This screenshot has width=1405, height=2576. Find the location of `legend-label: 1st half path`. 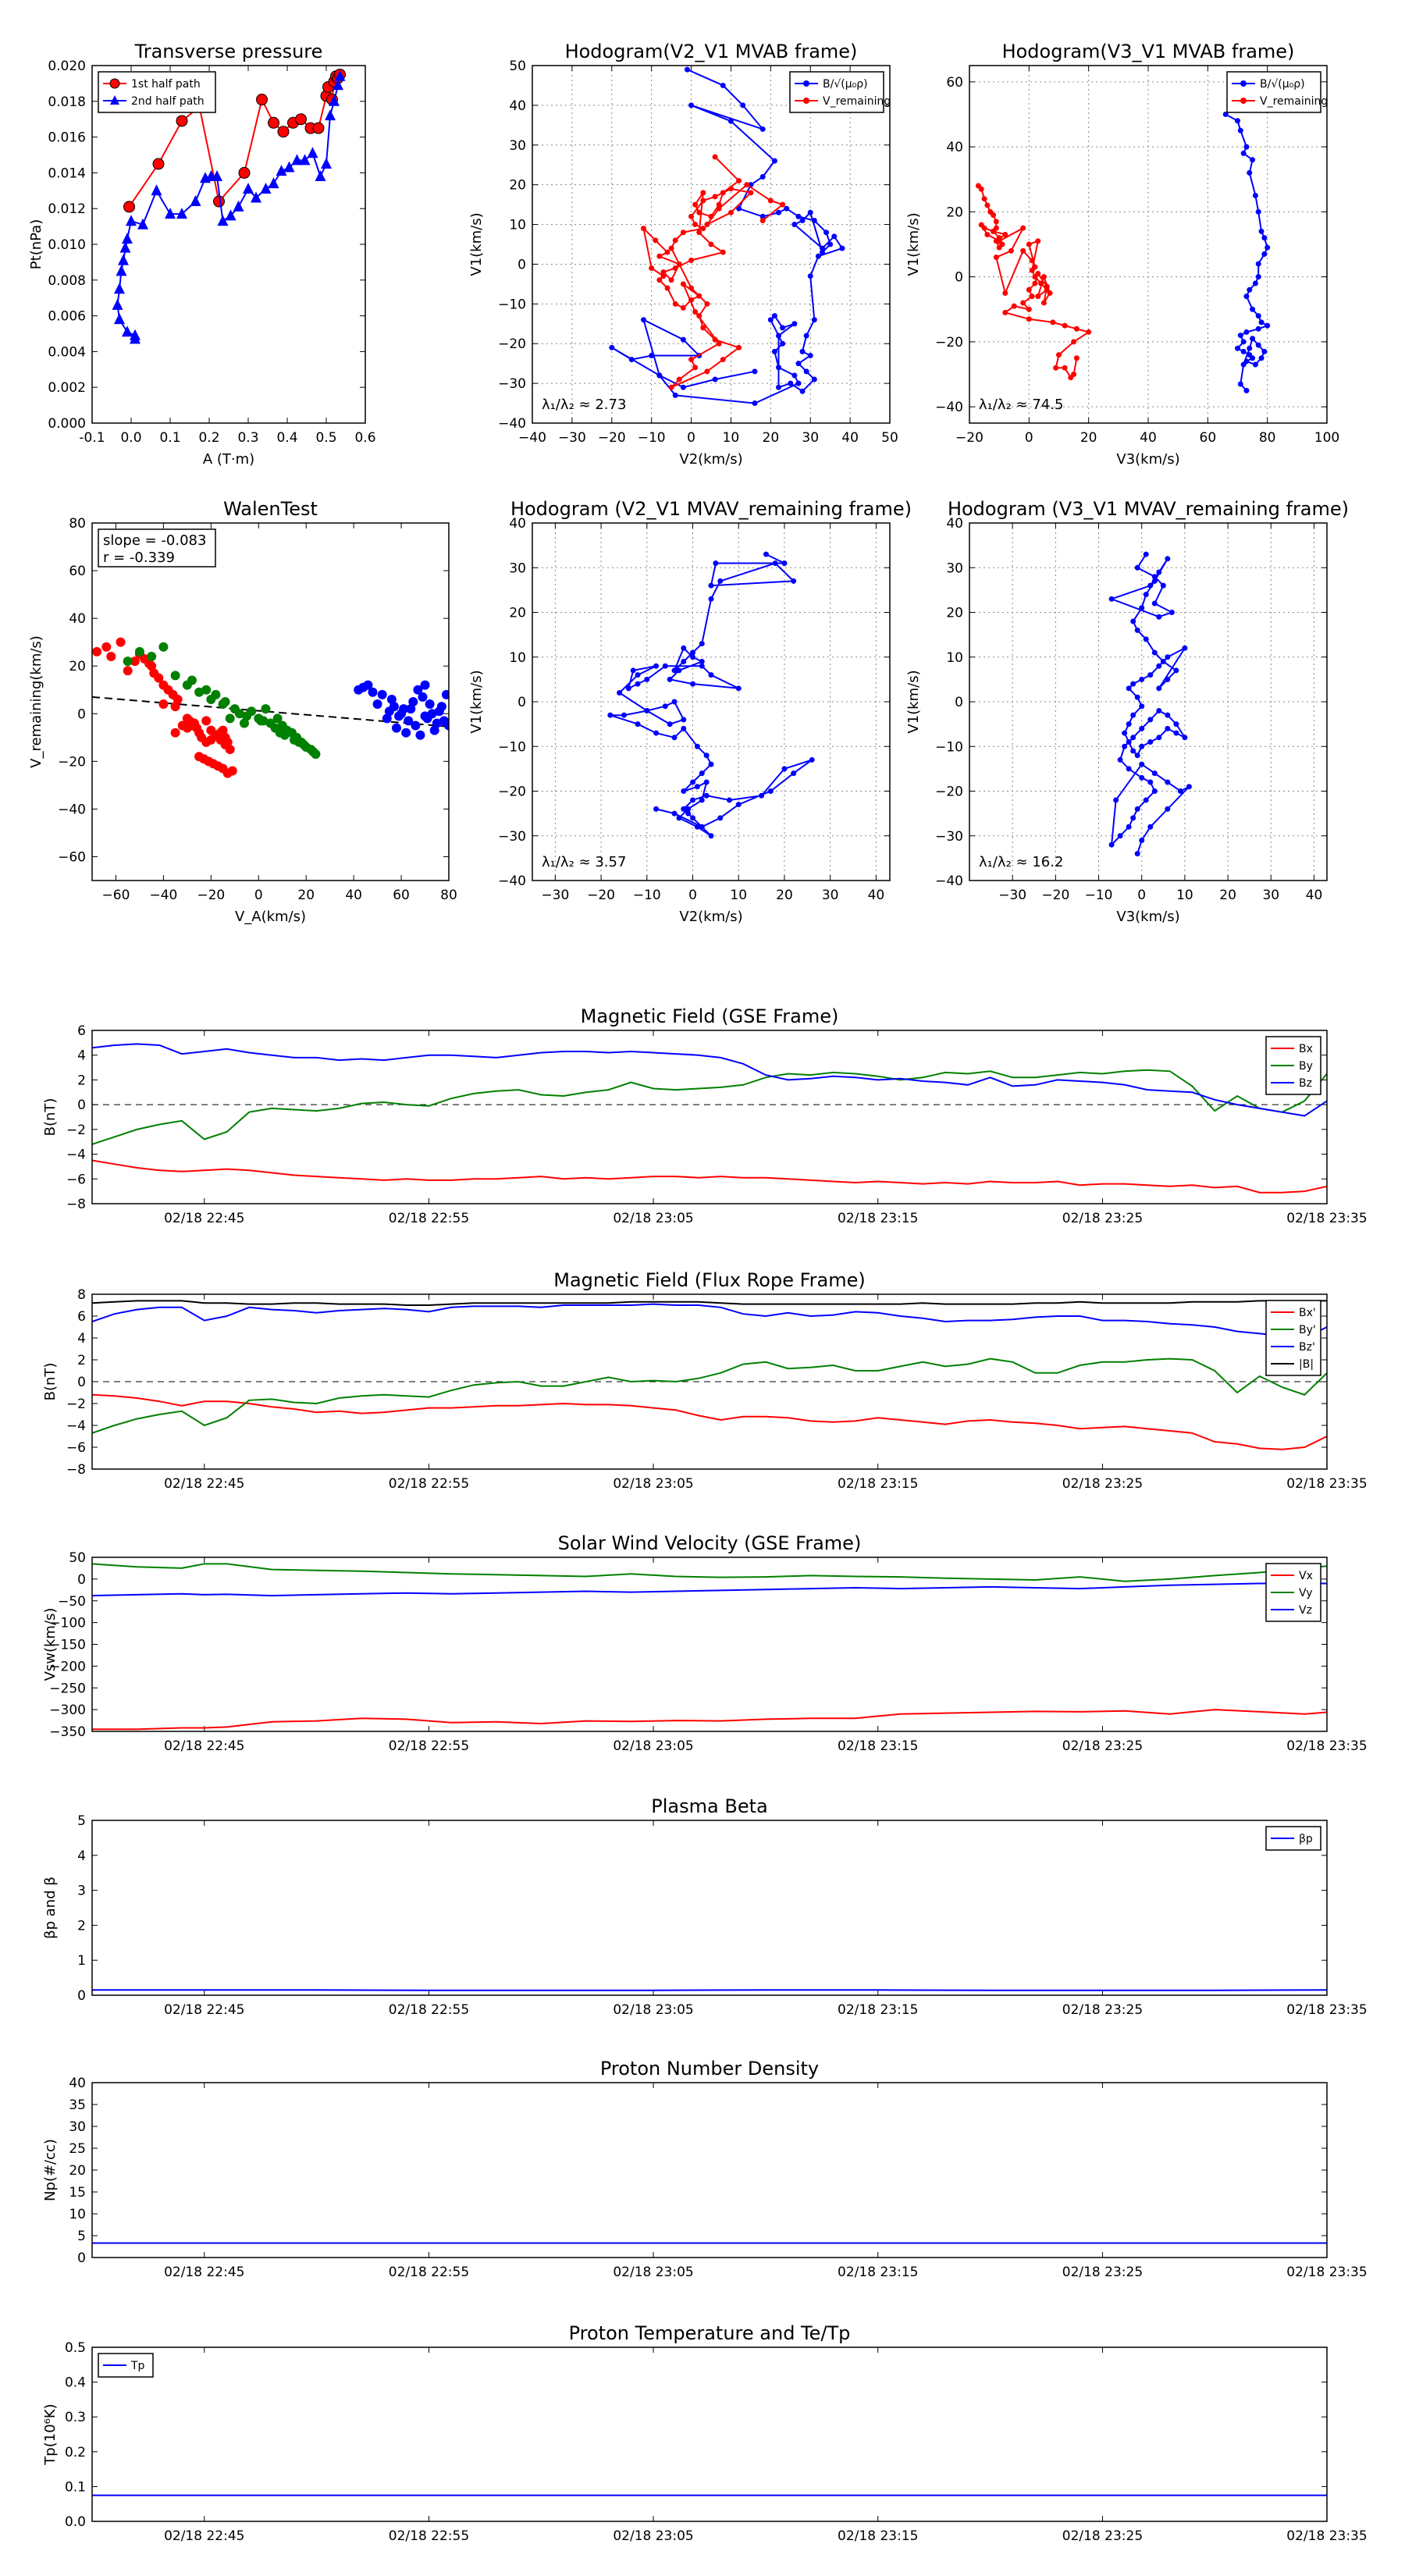

legend-label: 1st half path is located at coordinates (166, 84).